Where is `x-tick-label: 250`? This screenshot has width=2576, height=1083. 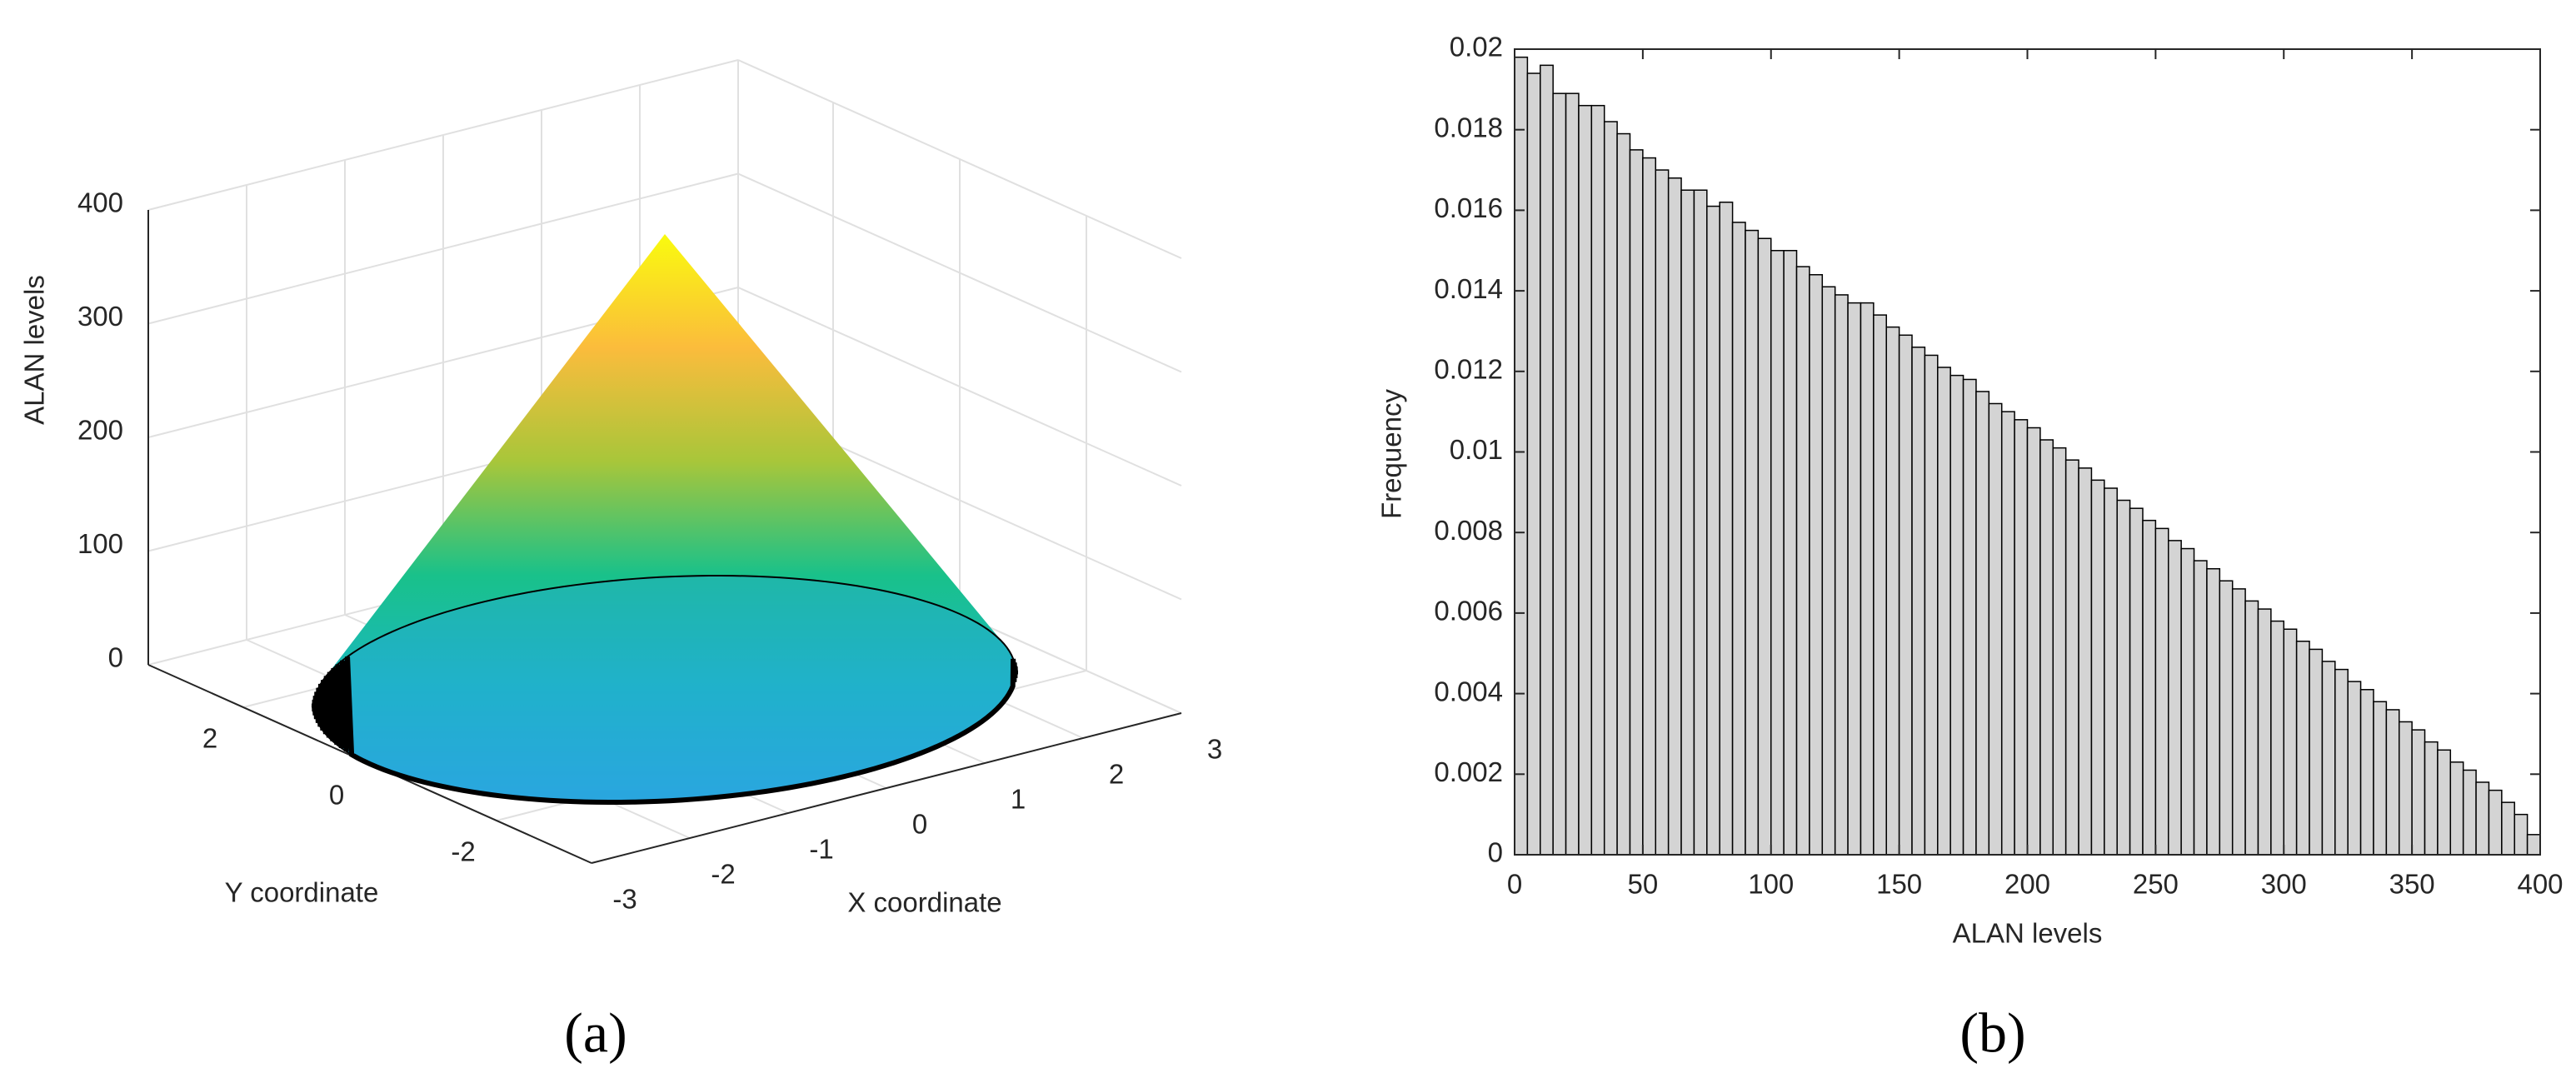
x-tick-label: 250 is located at coordinates (2156, 885).